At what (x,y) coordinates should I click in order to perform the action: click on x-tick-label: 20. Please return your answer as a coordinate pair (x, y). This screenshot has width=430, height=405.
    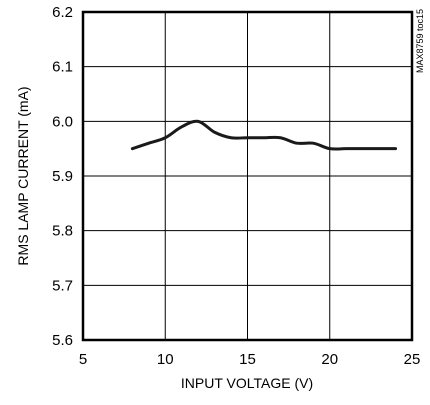
    Looking at the image, I should click on (329, 359).